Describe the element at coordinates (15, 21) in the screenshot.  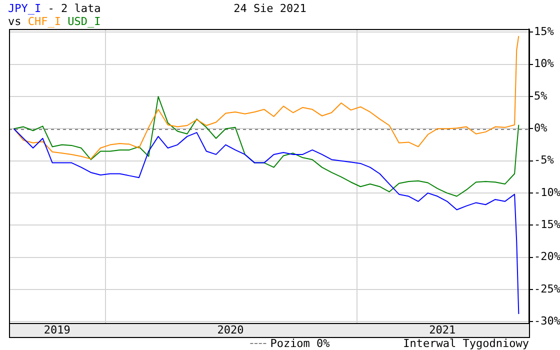
I see `text: vs` at that location.